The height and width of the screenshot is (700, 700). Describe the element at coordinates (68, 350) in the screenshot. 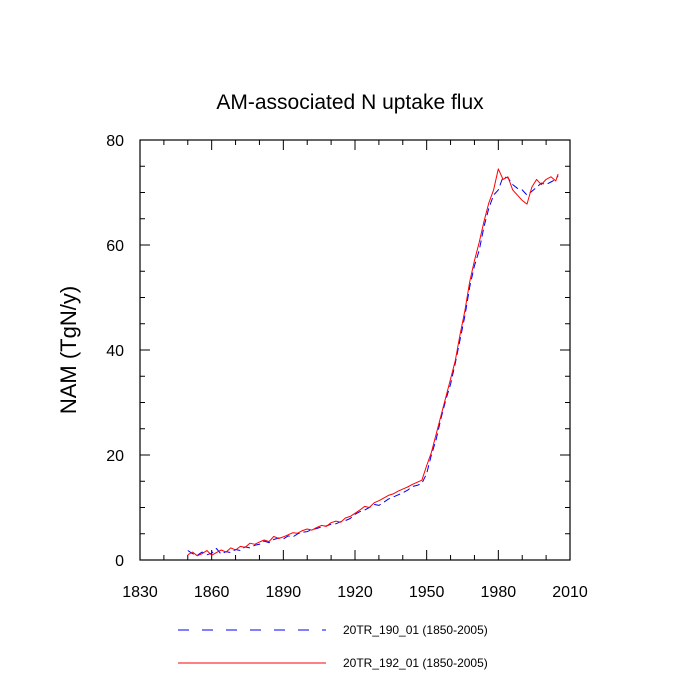

I see `y-axis-label: NAM (TgN/y)` at that location.